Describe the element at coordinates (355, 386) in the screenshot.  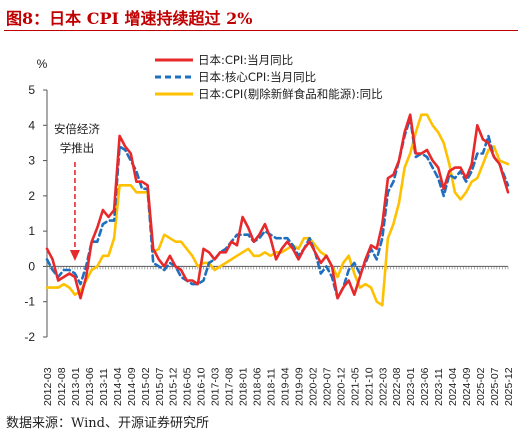
I see `x-tick-label: 2021-05` at that location.